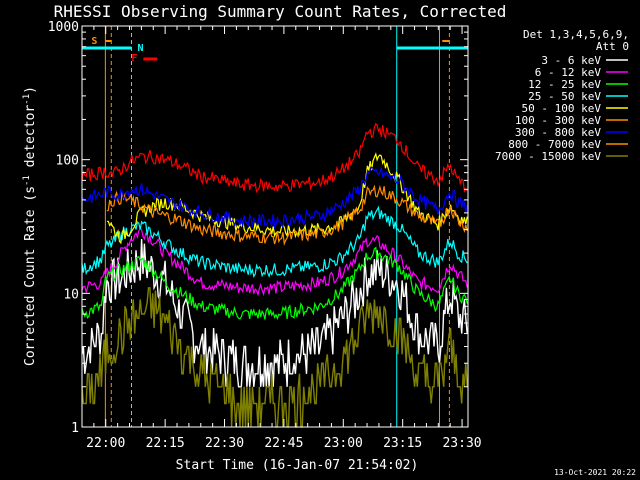 This screenshot has height=480, width=640. What do you see at coordinates (343, 443) in the screenshot?
I see `x-tick-label: 23:00` at bounding box center [343, 443].